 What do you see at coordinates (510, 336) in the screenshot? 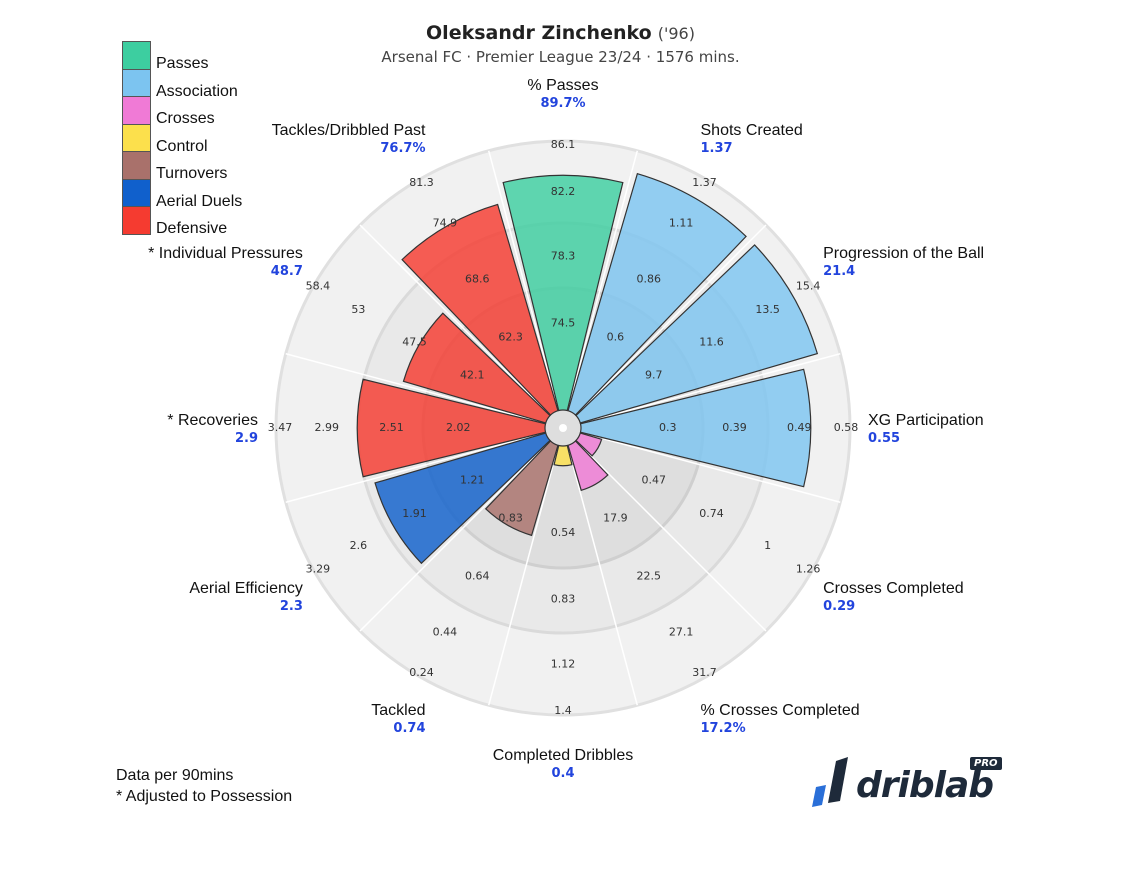
I see `tick-label: 62.3` at bounding box center [510, 336].